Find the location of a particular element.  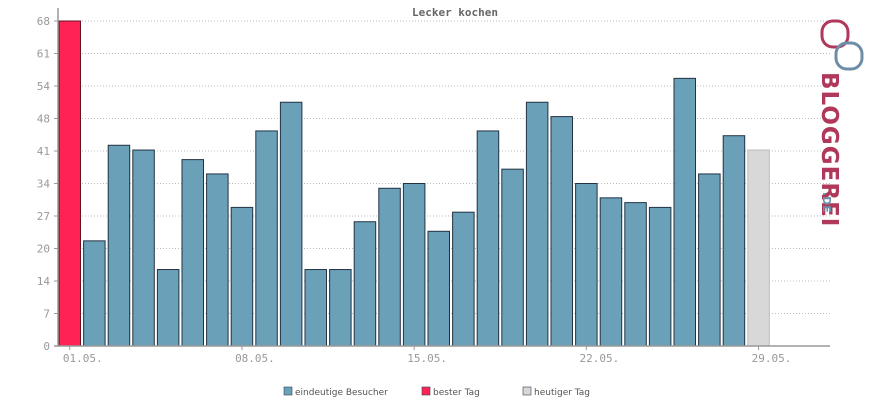

legend-label: eindeutige Besucher is located at coordinates (341, 393).